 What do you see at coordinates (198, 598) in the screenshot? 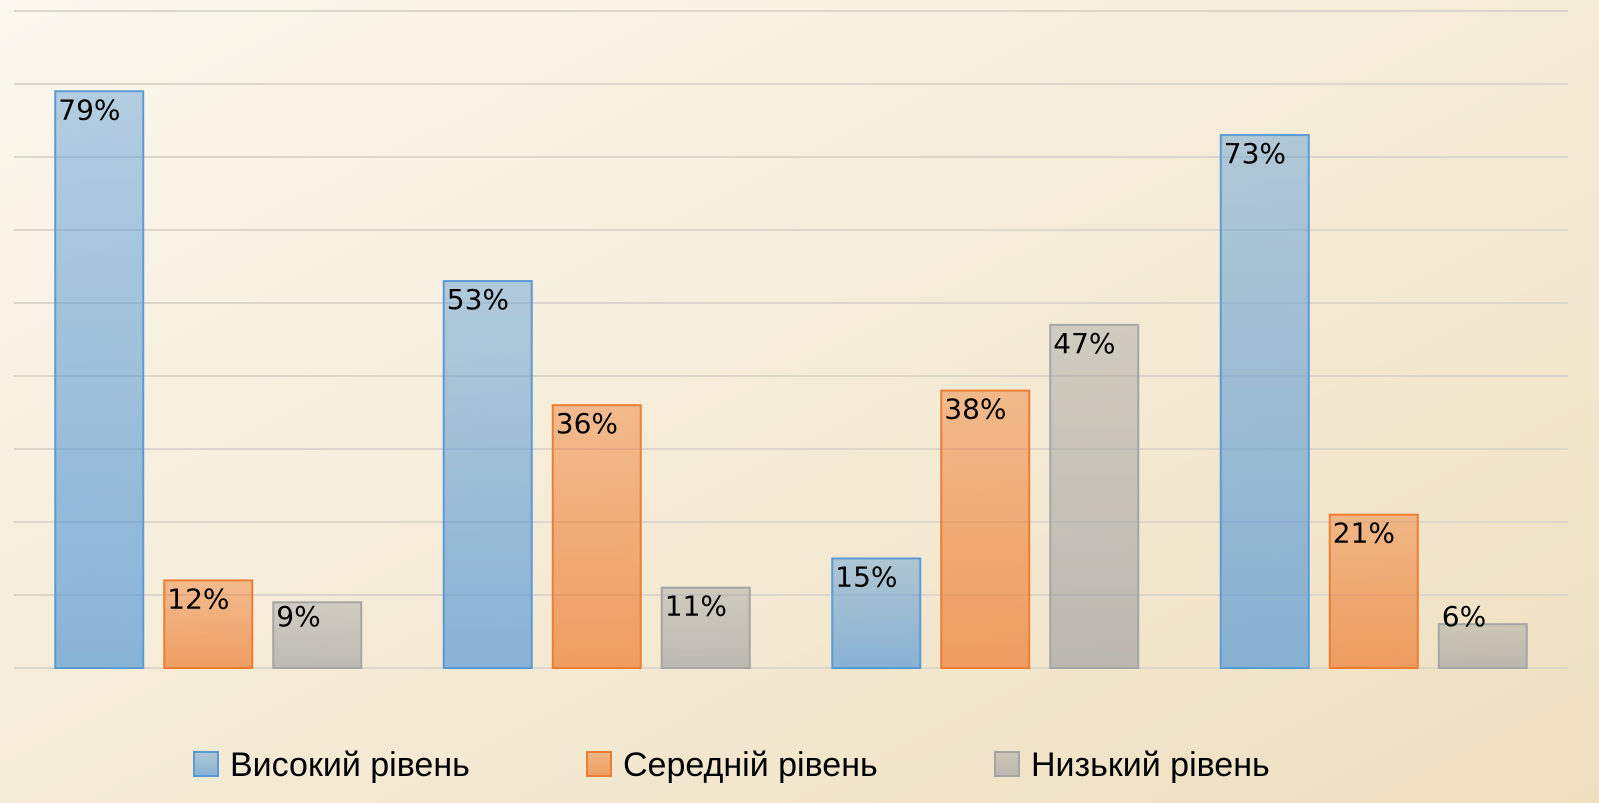
I see `data-label: 12%` at bounding box center [198, 598].